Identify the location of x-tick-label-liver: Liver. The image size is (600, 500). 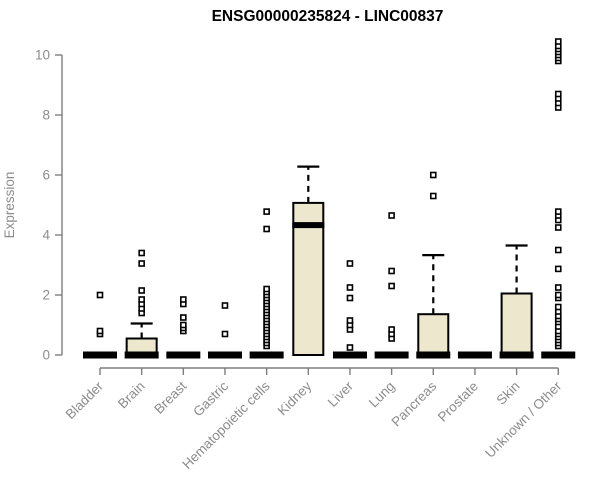
(341, 394).